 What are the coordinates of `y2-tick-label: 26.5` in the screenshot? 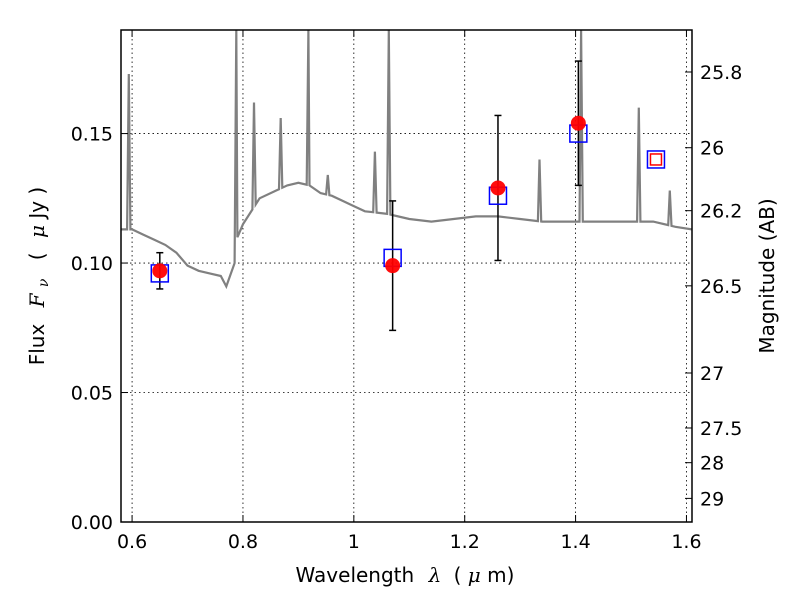 It's located at (721, 287).